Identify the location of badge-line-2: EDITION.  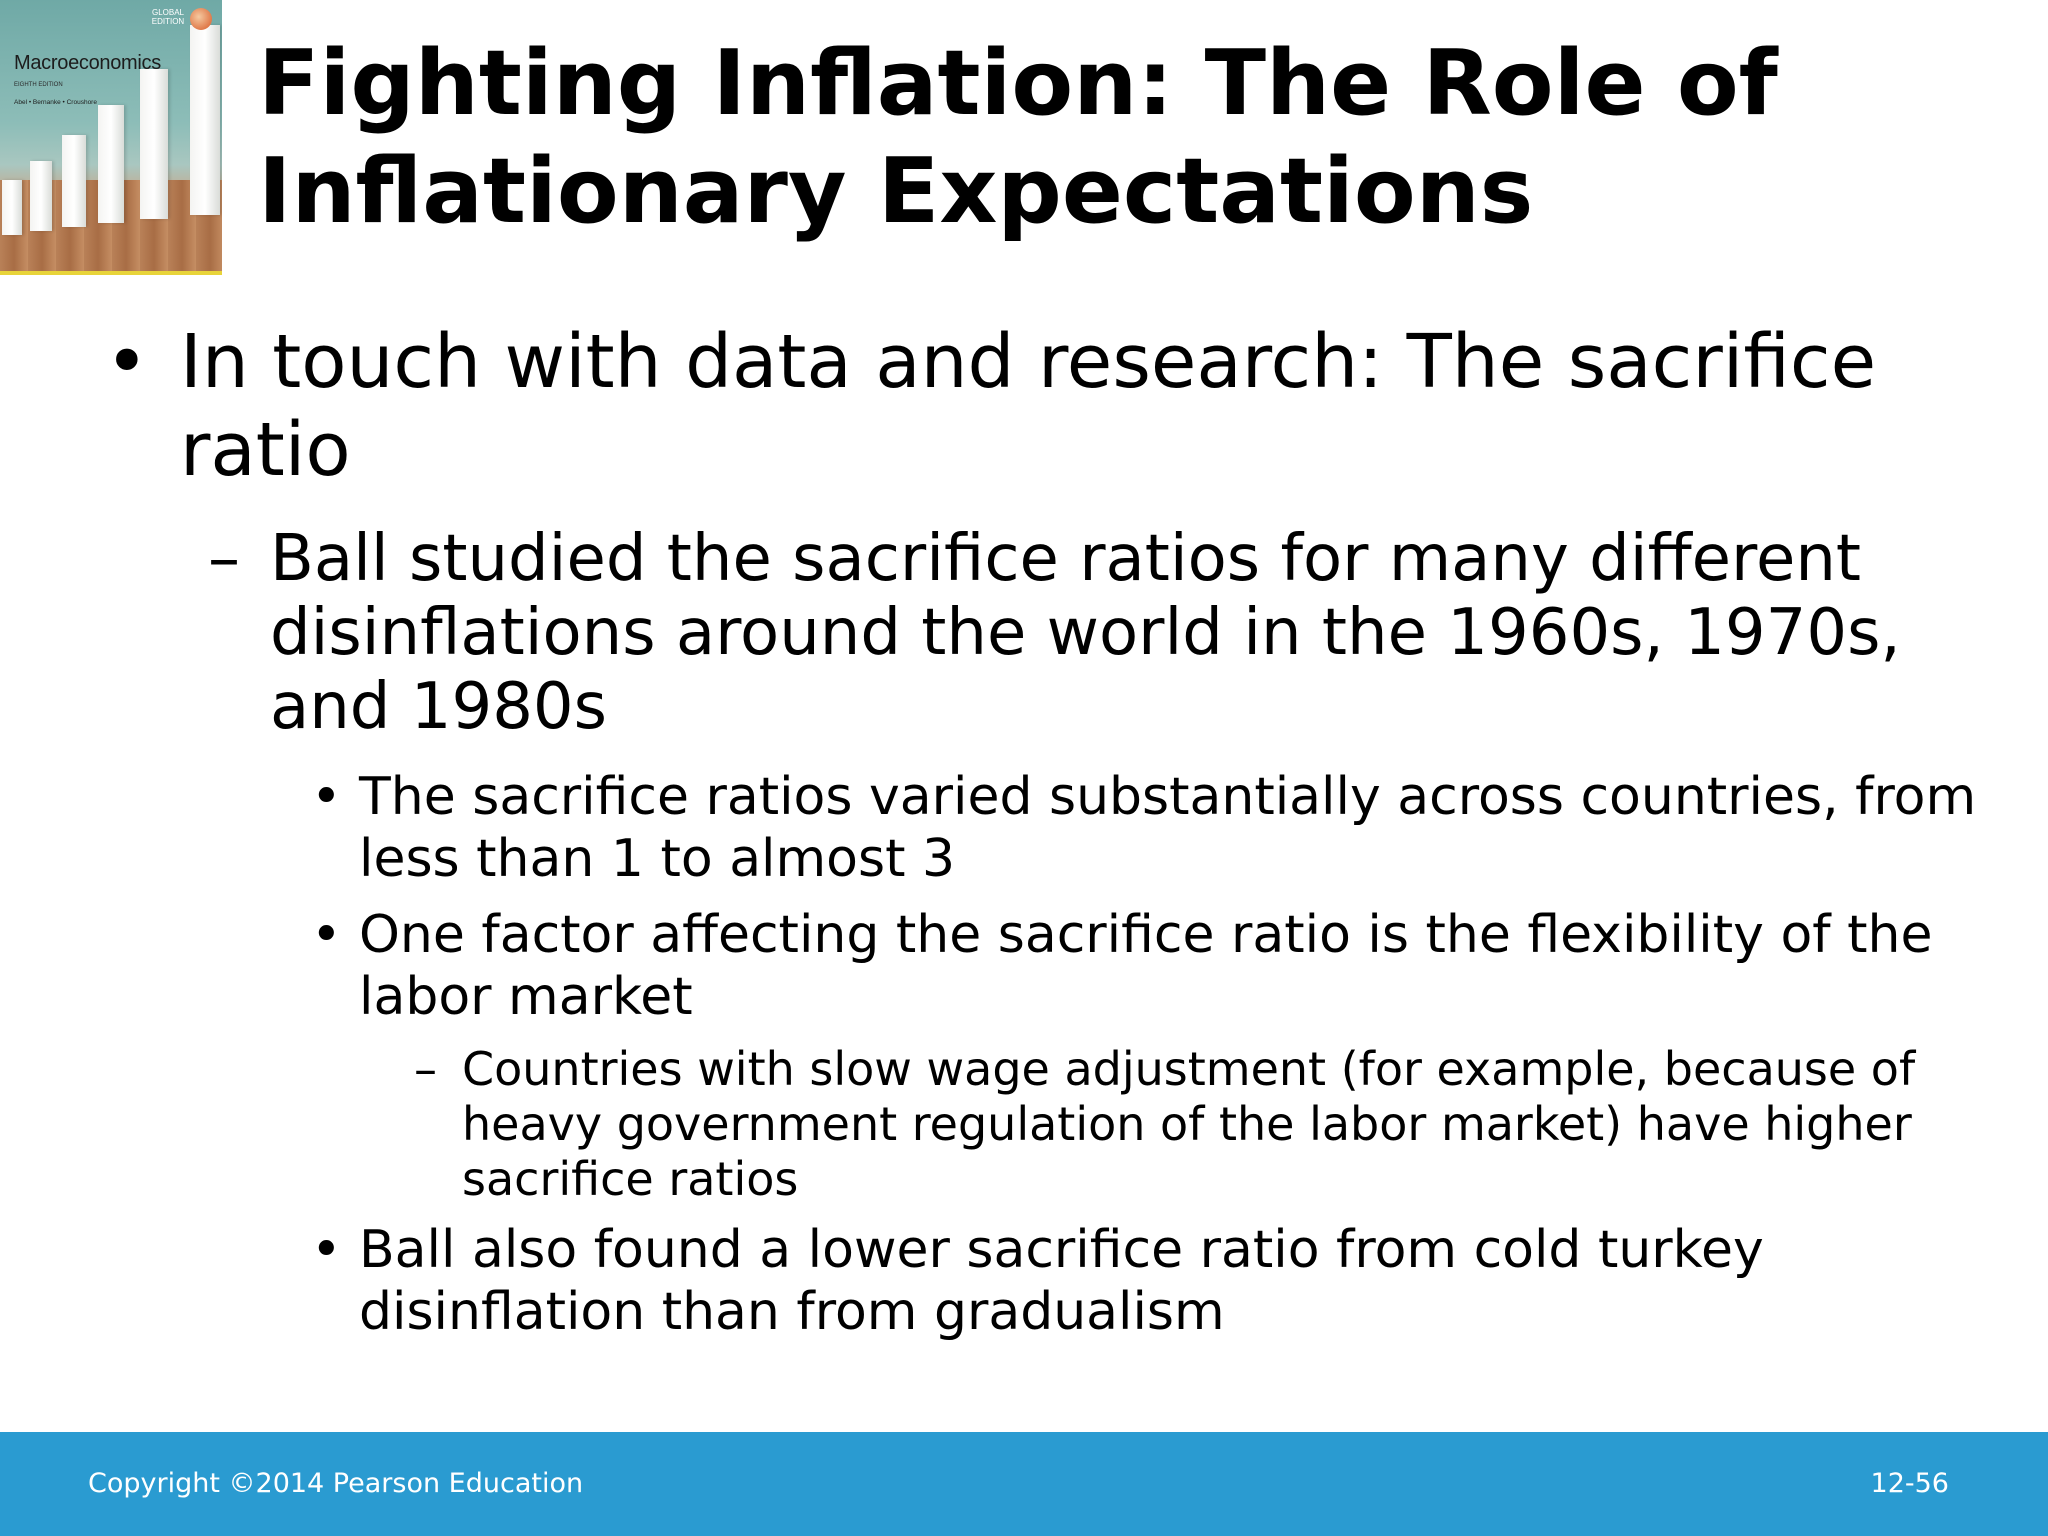
(168, 21).